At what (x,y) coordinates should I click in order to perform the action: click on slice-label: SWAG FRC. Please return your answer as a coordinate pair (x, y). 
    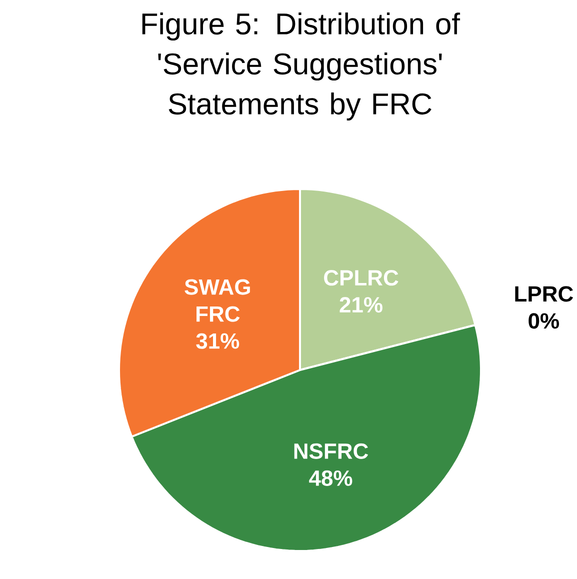
    Looking at the image, I should click on (217, 300).